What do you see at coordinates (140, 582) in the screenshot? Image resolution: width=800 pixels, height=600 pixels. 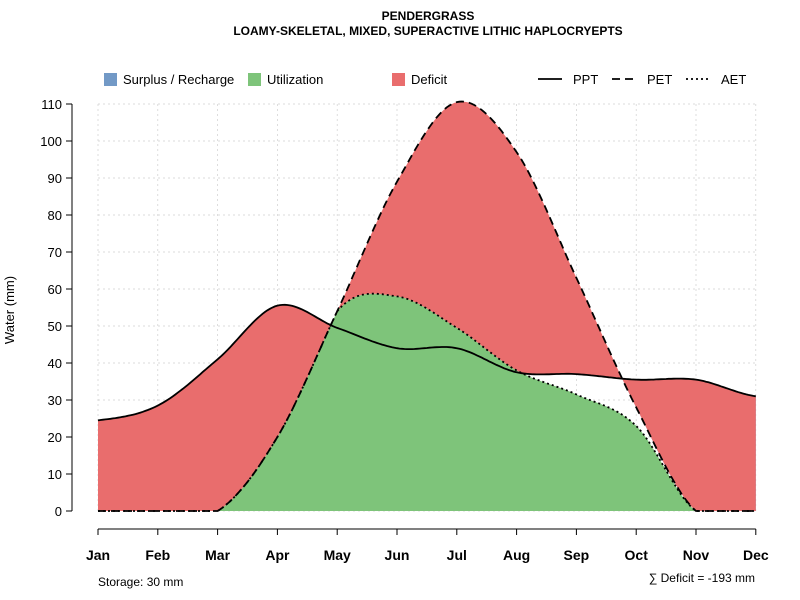 I see `storage-annotation: Storage: 30 mm` at bounding box center [140, 582].